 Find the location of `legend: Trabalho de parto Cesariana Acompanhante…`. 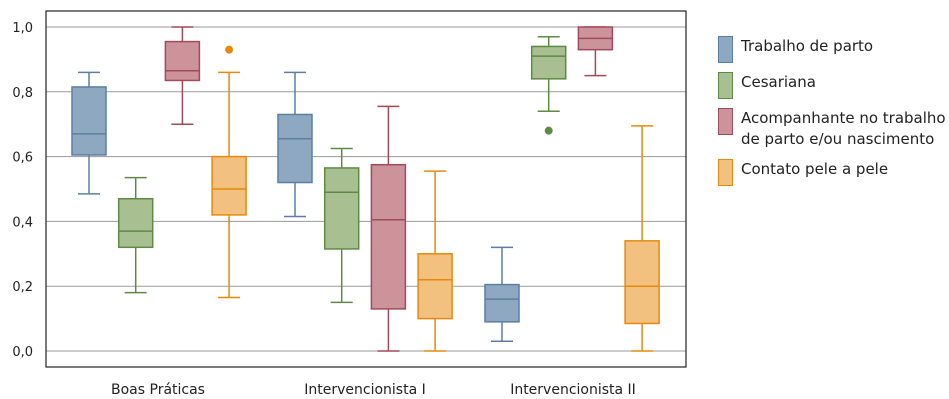

legend: Trabalho de parto Cesariana Acompanhante… is located at coordinates (833, 115).